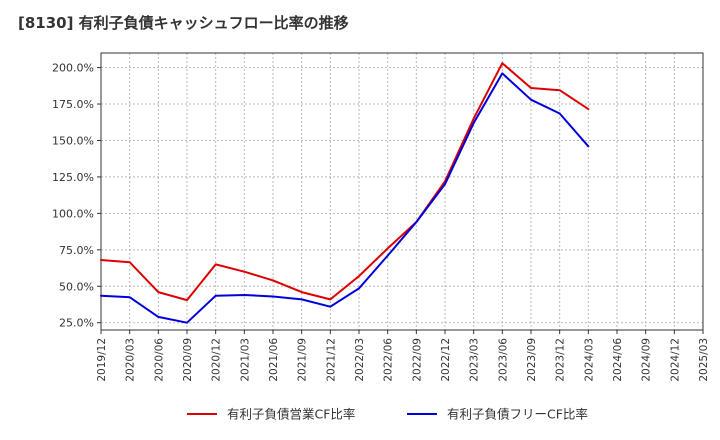 The width and height of the screenshot is (720, 440). Describe the element at coordinates (517, 414) in the screenshot. I see `legend-label-2: 有利子負債フリーCF比率` at that location.